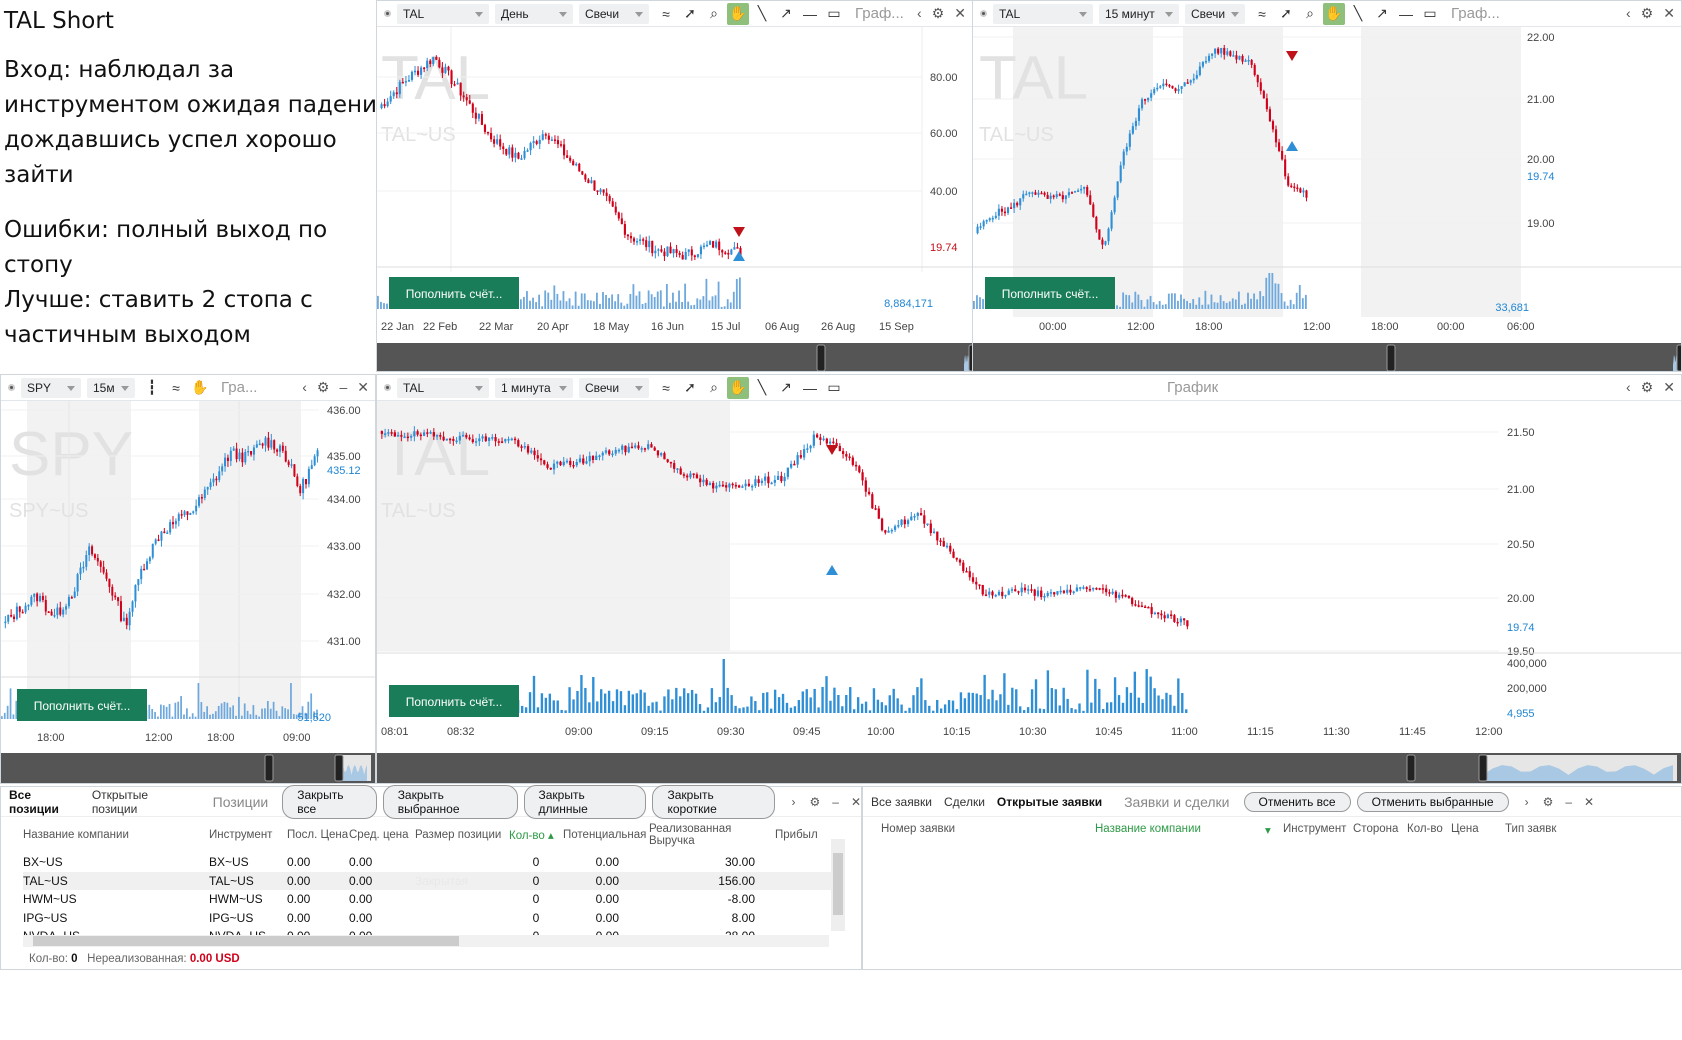 The image size is (1682, 1040). I want to click on horizontal-scrollbar, so click(426, 941).